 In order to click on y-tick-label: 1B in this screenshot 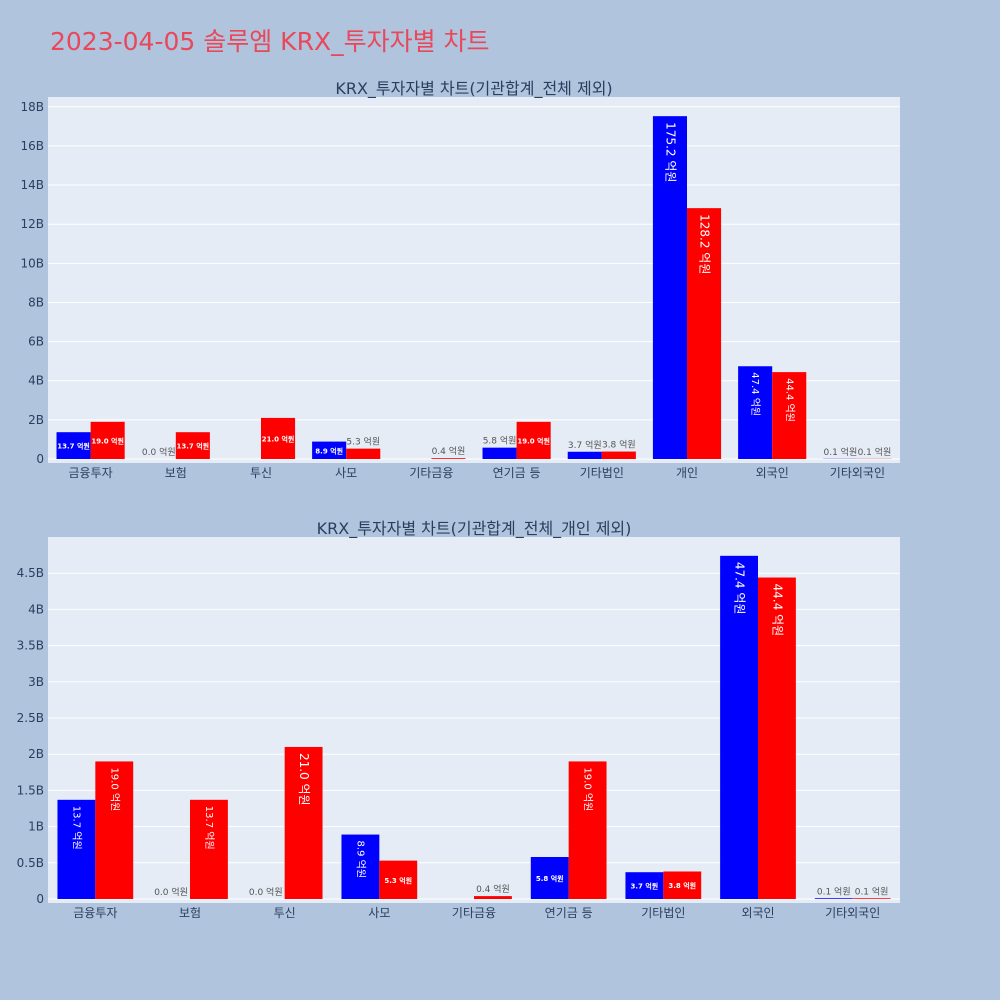, I will do `click(36, 827)`.